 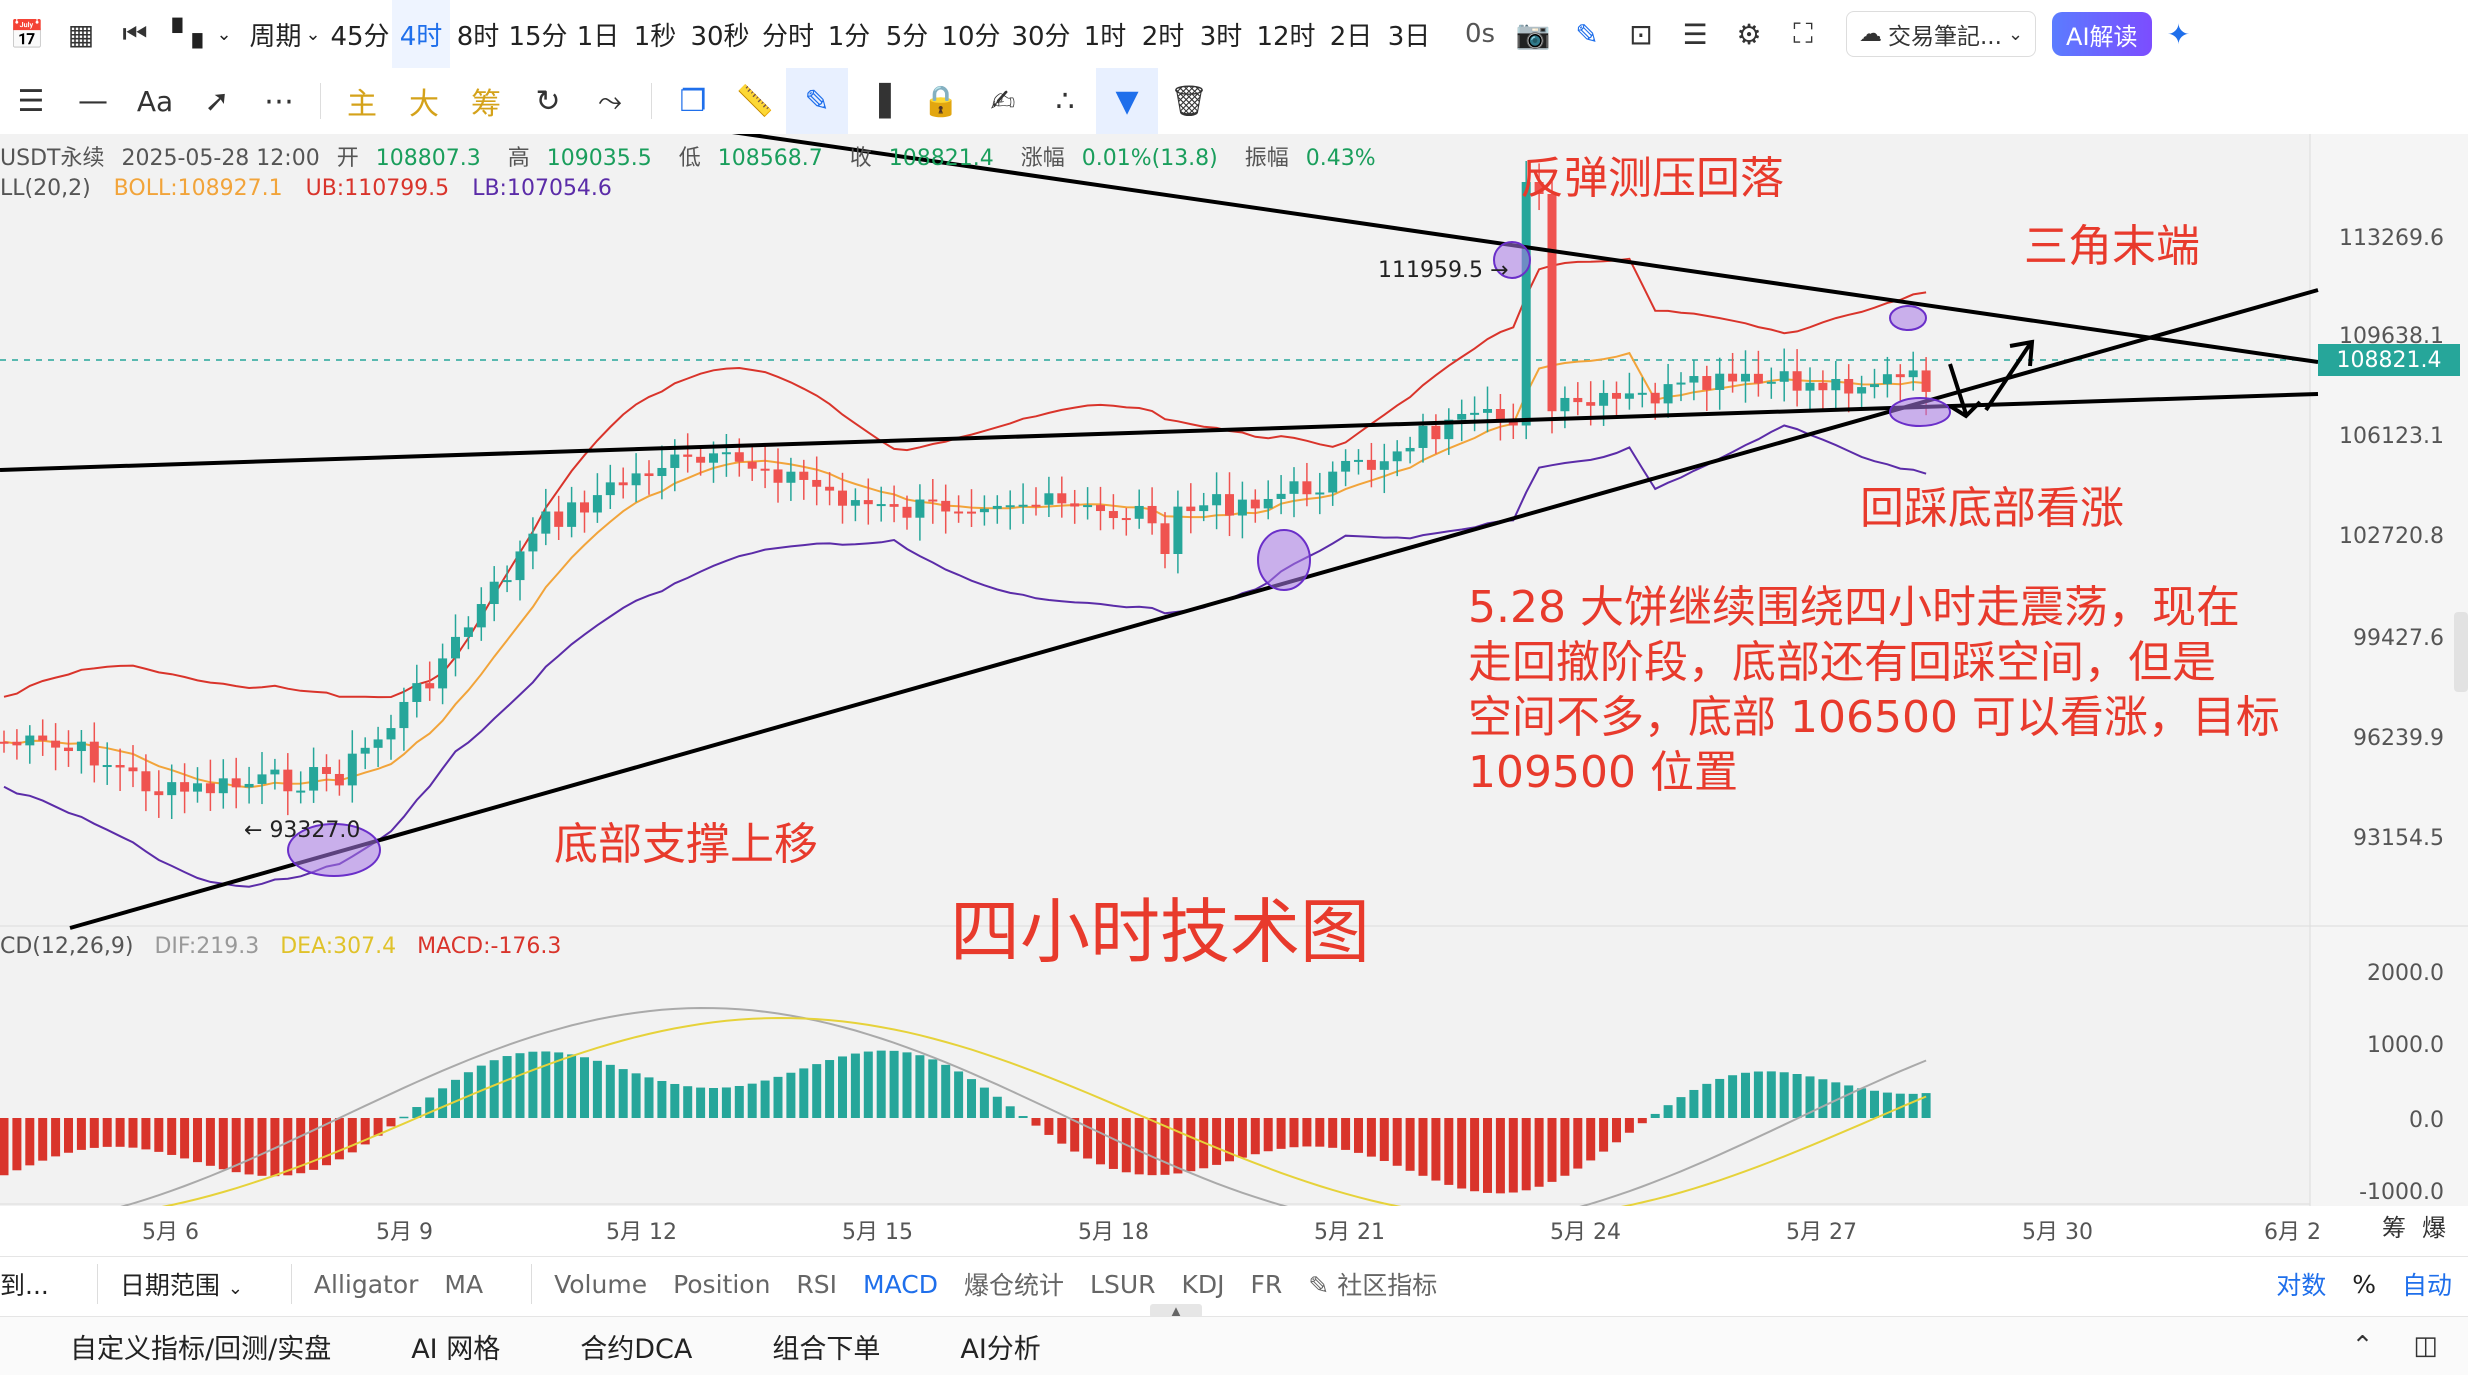 What do you see at coordinates (1749, 34) in the screenshot?
I see `gear-icon: ⚙` at bounding box center [1749, 34].